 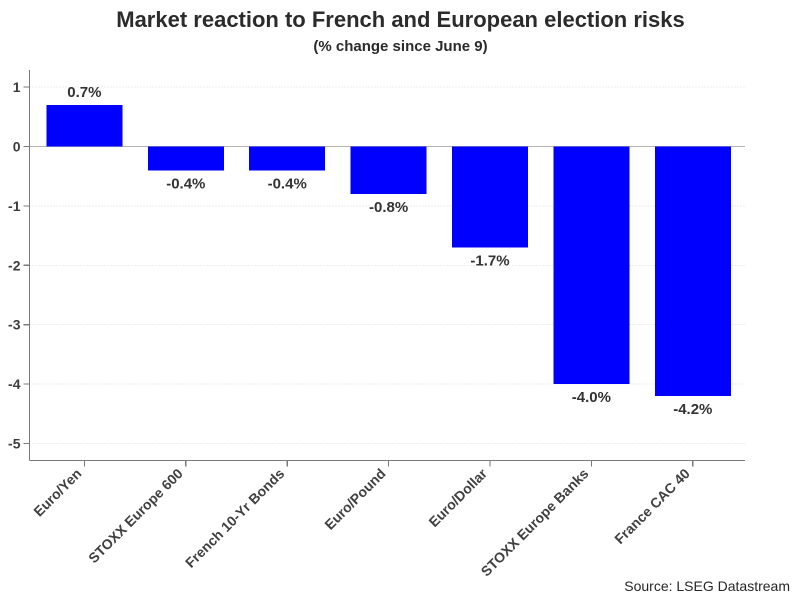 I want to click on value-label: -1.7%, so click(x=489, y=260).